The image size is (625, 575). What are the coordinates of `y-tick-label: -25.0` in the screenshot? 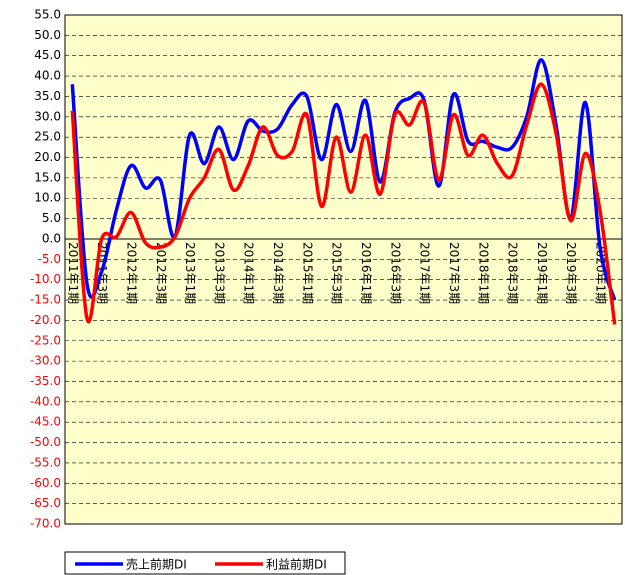 It's located at (45, 340).